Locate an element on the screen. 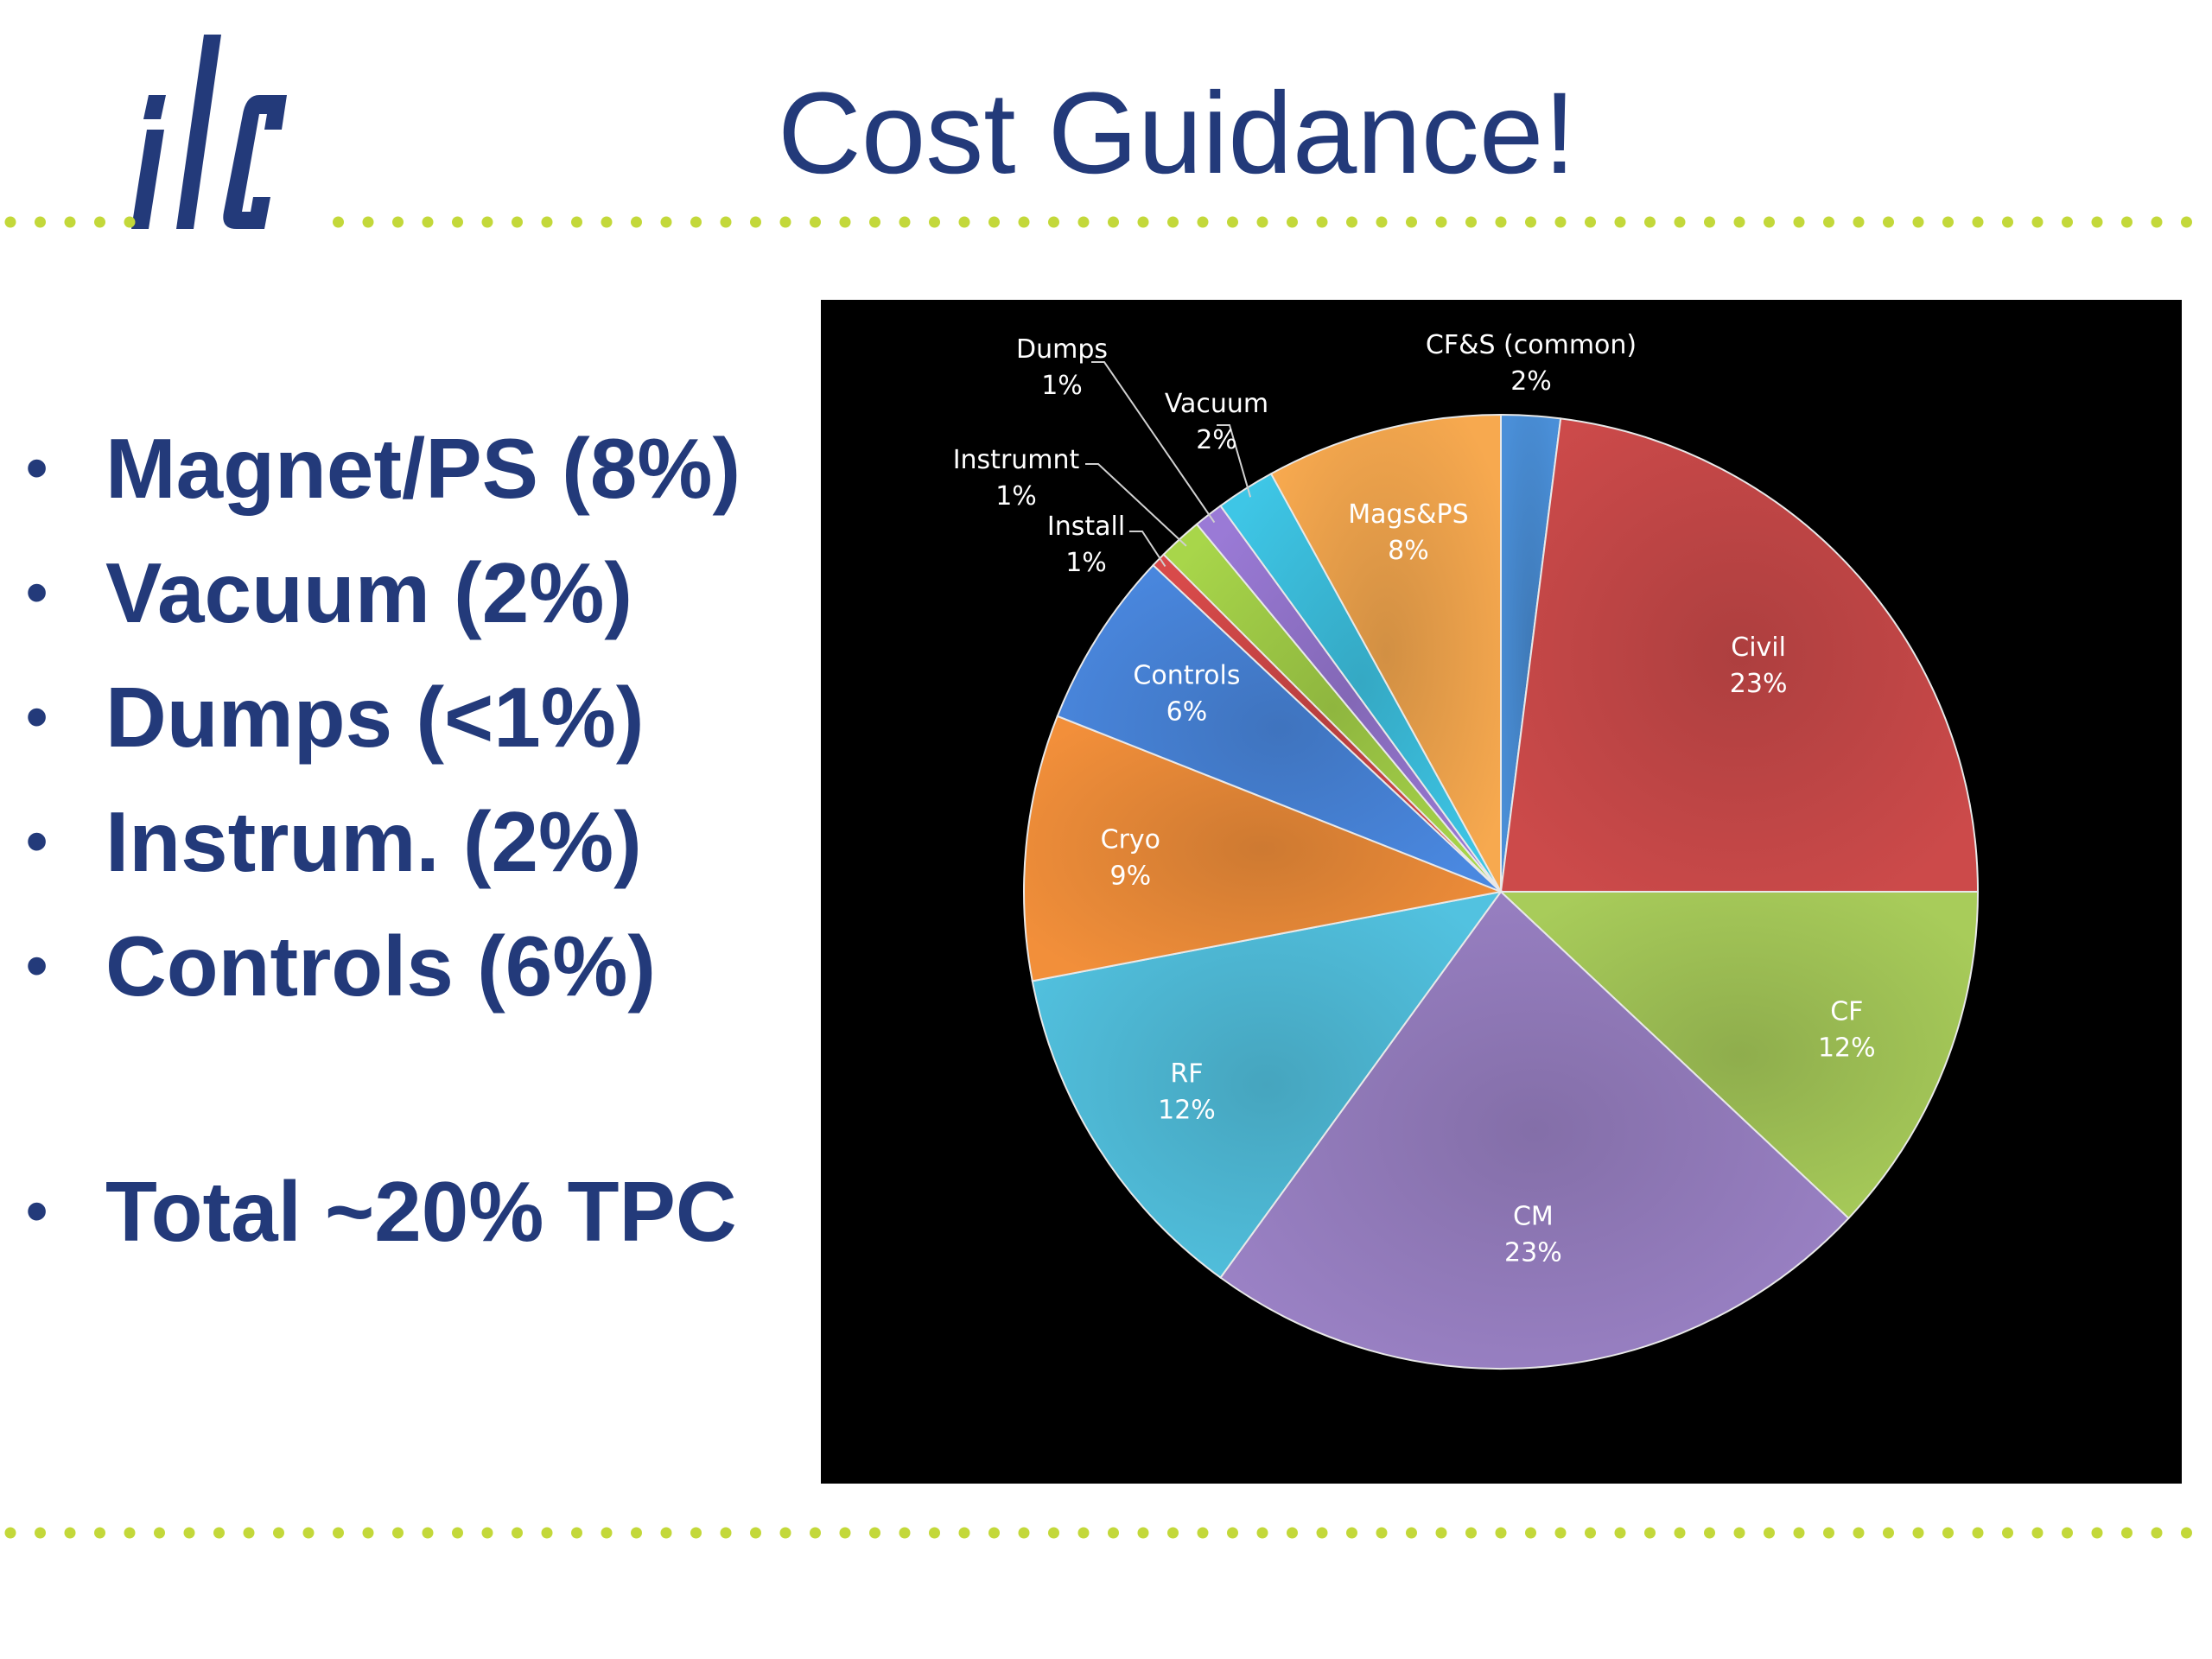  bullet-item-total: • Total ~20% TPC is located at coordinates (415, 1211).